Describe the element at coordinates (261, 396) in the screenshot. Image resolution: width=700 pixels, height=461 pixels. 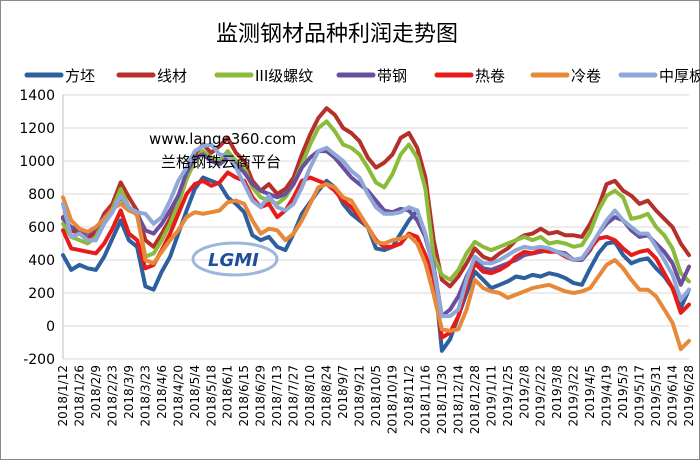
I see `x-tick-label: 2018/6/29` at that location.